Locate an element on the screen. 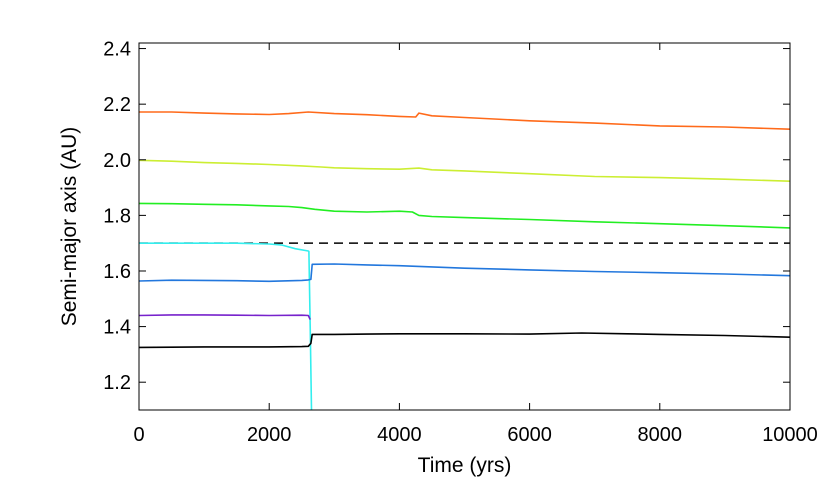 The width and height of the screenshot is (830, 499). y-axis-title: Semi-major axis (AU) is located at coordinates (69, 227).